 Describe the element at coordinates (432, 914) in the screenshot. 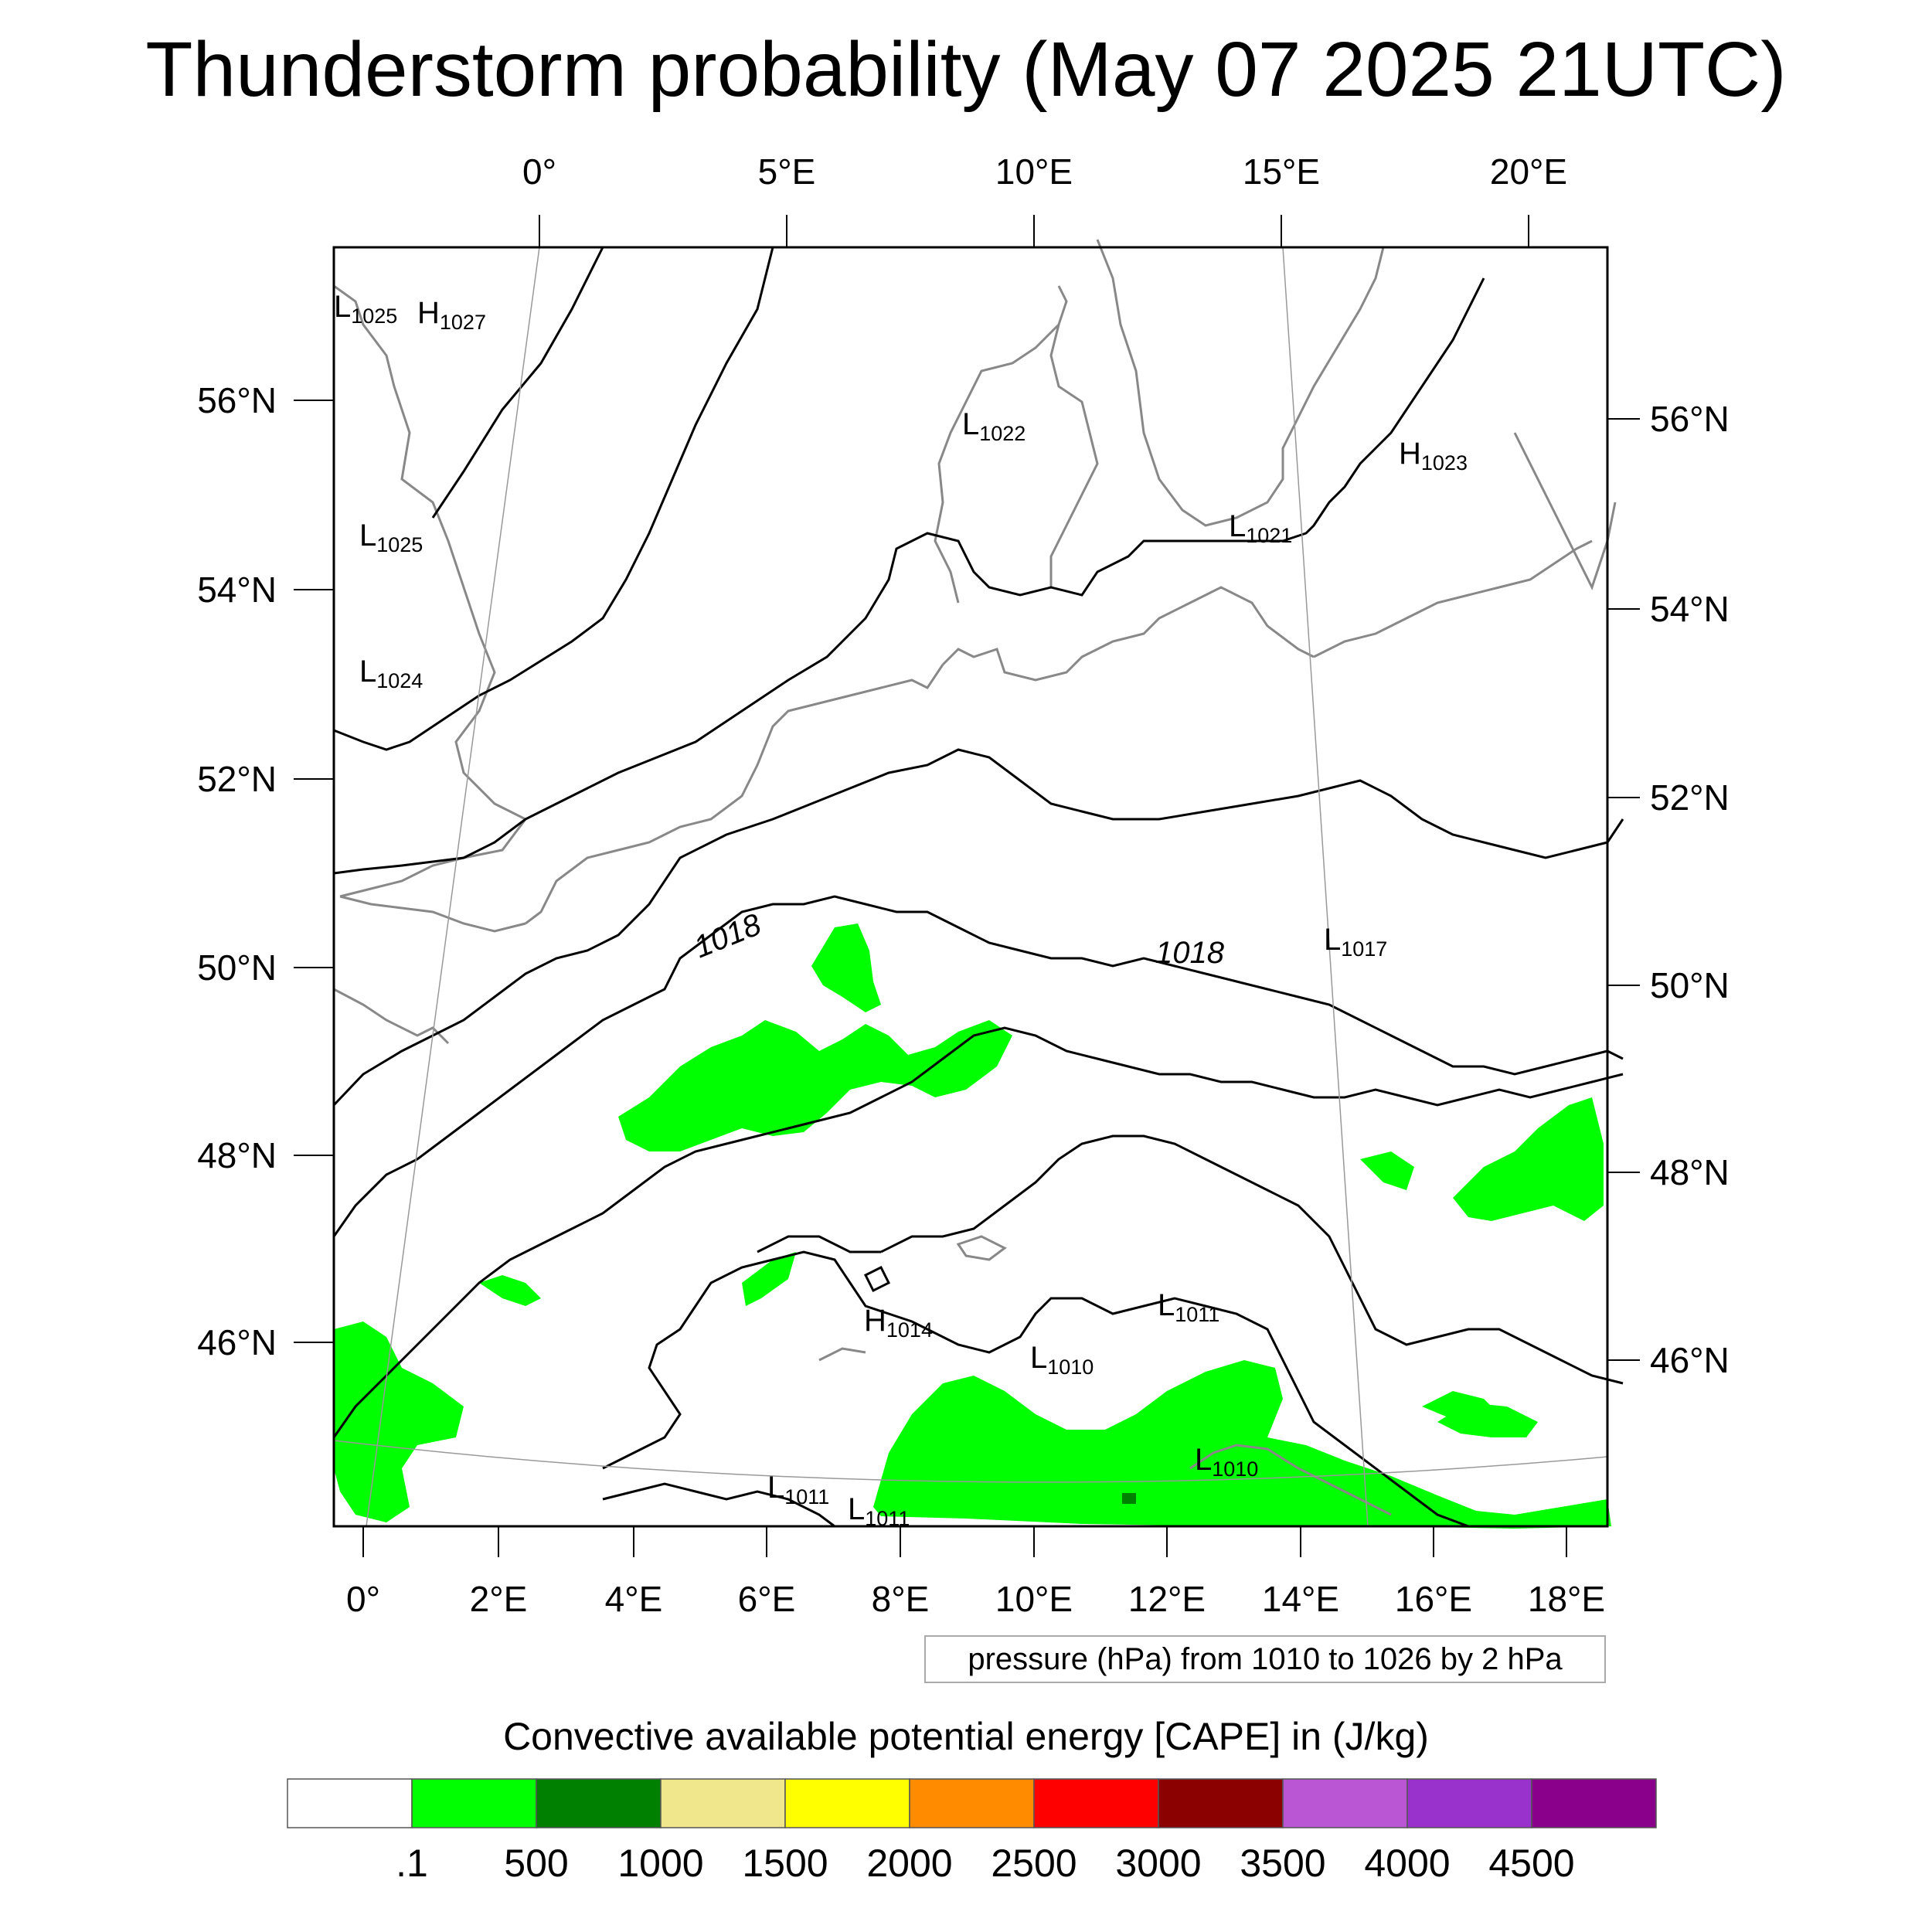

I see `coast-england-south` at that location.